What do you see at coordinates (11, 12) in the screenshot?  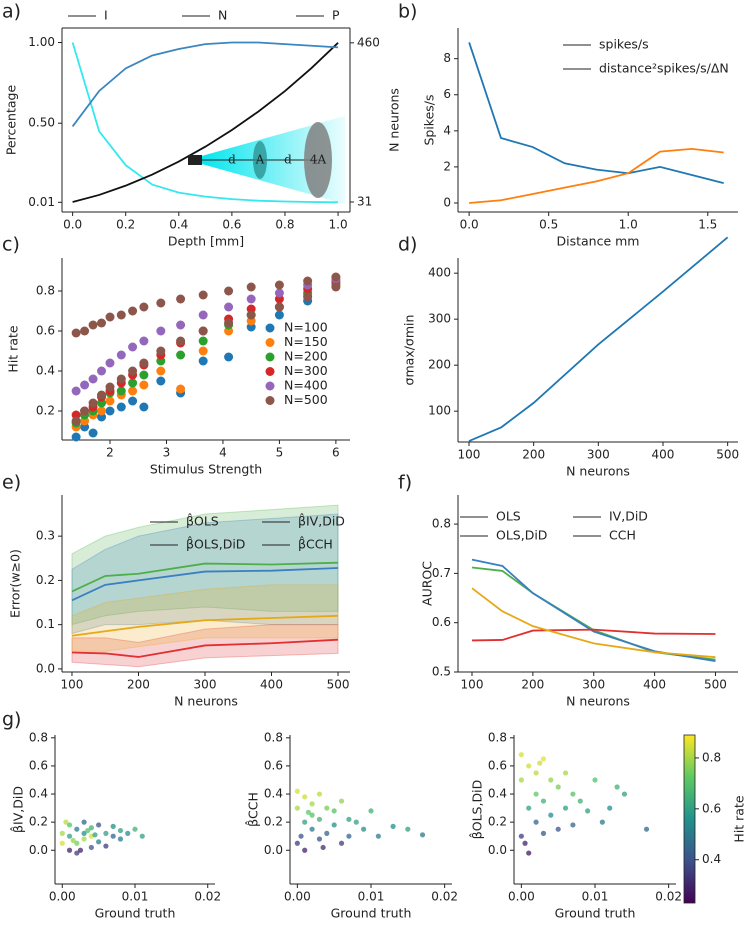 I see `panel-label: a)` at bounding box center [11, 12].